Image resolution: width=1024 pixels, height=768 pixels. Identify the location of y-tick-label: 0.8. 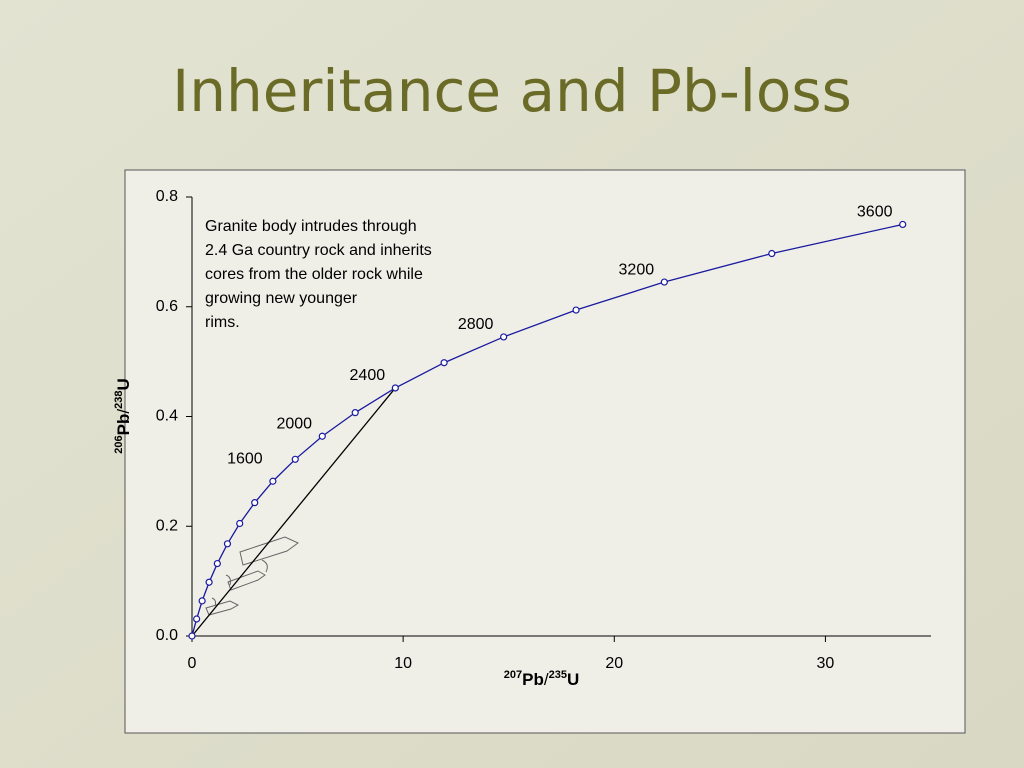
(167, 196).